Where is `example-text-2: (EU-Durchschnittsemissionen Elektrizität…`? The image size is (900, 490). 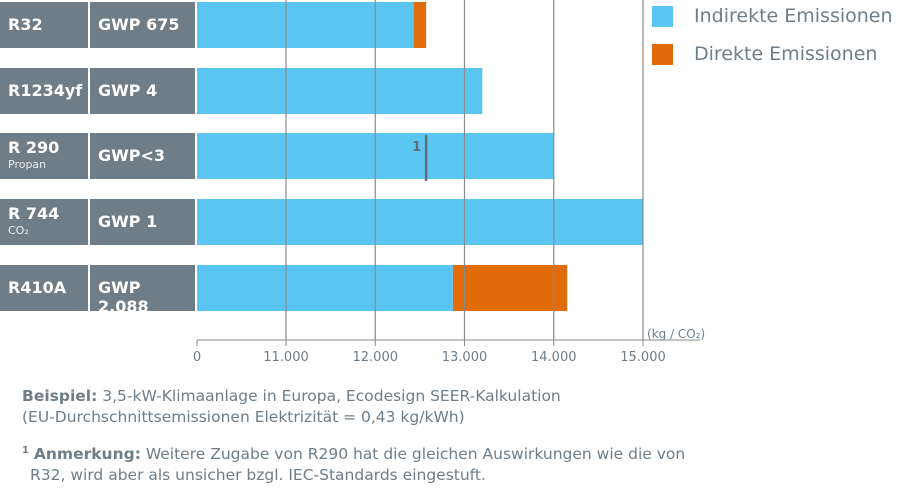
example-text-2: (EU-Durchschnittsemissionen Elektrizität… is located at coordinates (243, 417).